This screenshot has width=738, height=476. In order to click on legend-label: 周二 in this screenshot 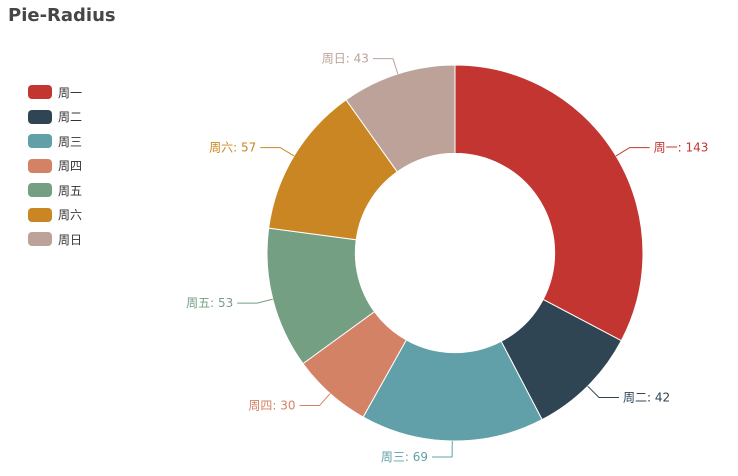, I will do `click(70, 117)`.